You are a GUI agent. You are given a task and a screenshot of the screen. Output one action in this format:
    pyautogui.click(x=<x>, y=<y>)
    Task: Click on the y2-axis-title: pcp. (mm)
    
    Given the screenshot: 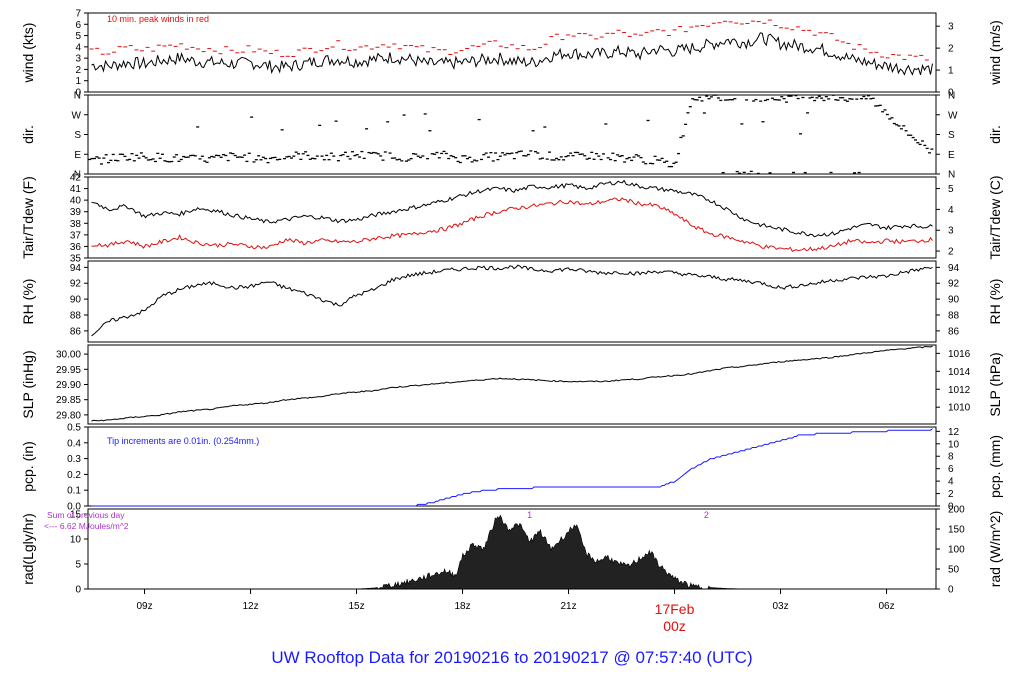 What is the action you would take?
    pyautogui.click(x=995, y=466)
    